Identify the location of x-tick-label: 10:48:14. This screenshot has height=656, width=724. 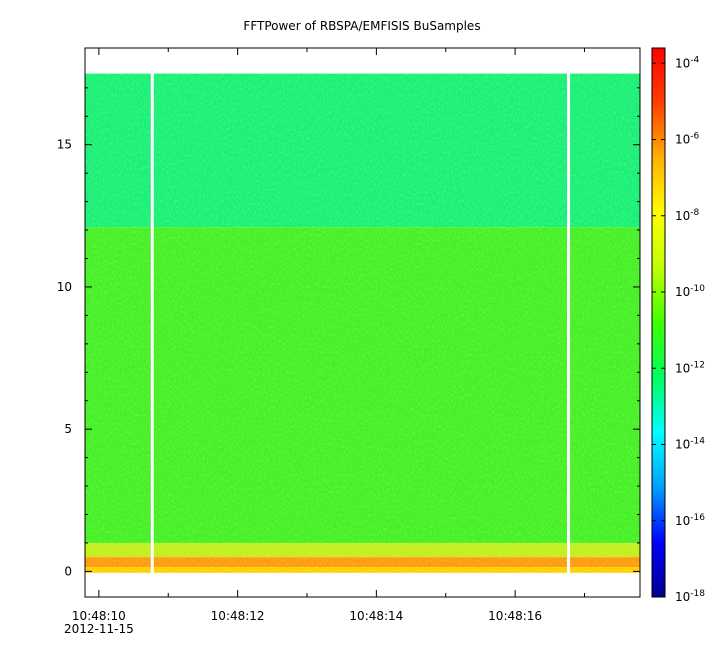
(376, 616).